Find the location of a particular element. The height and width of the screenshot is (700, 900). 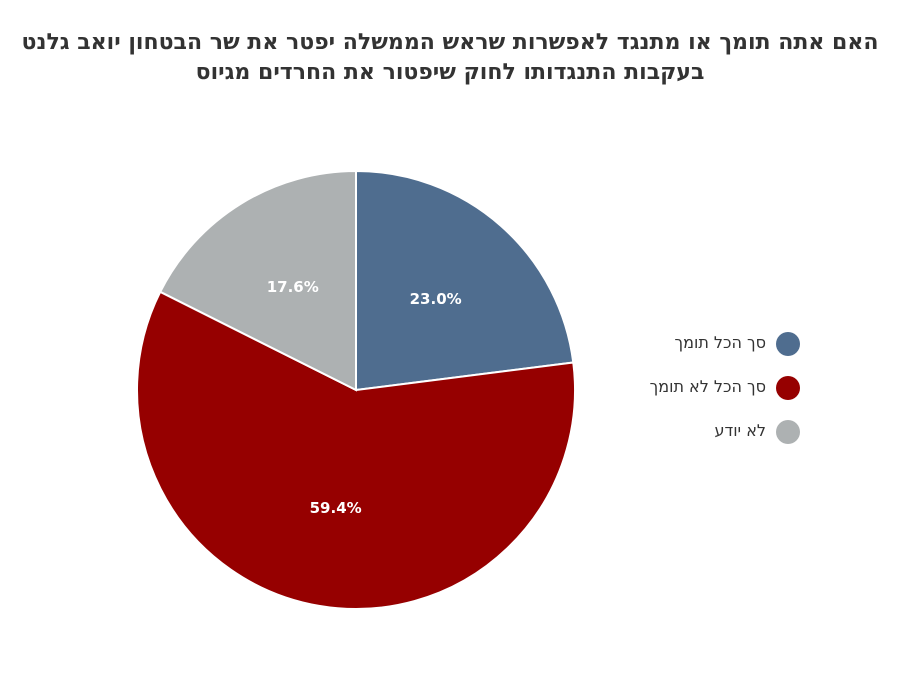

pie-slice-dont-know is located at coordinates (257, 280).